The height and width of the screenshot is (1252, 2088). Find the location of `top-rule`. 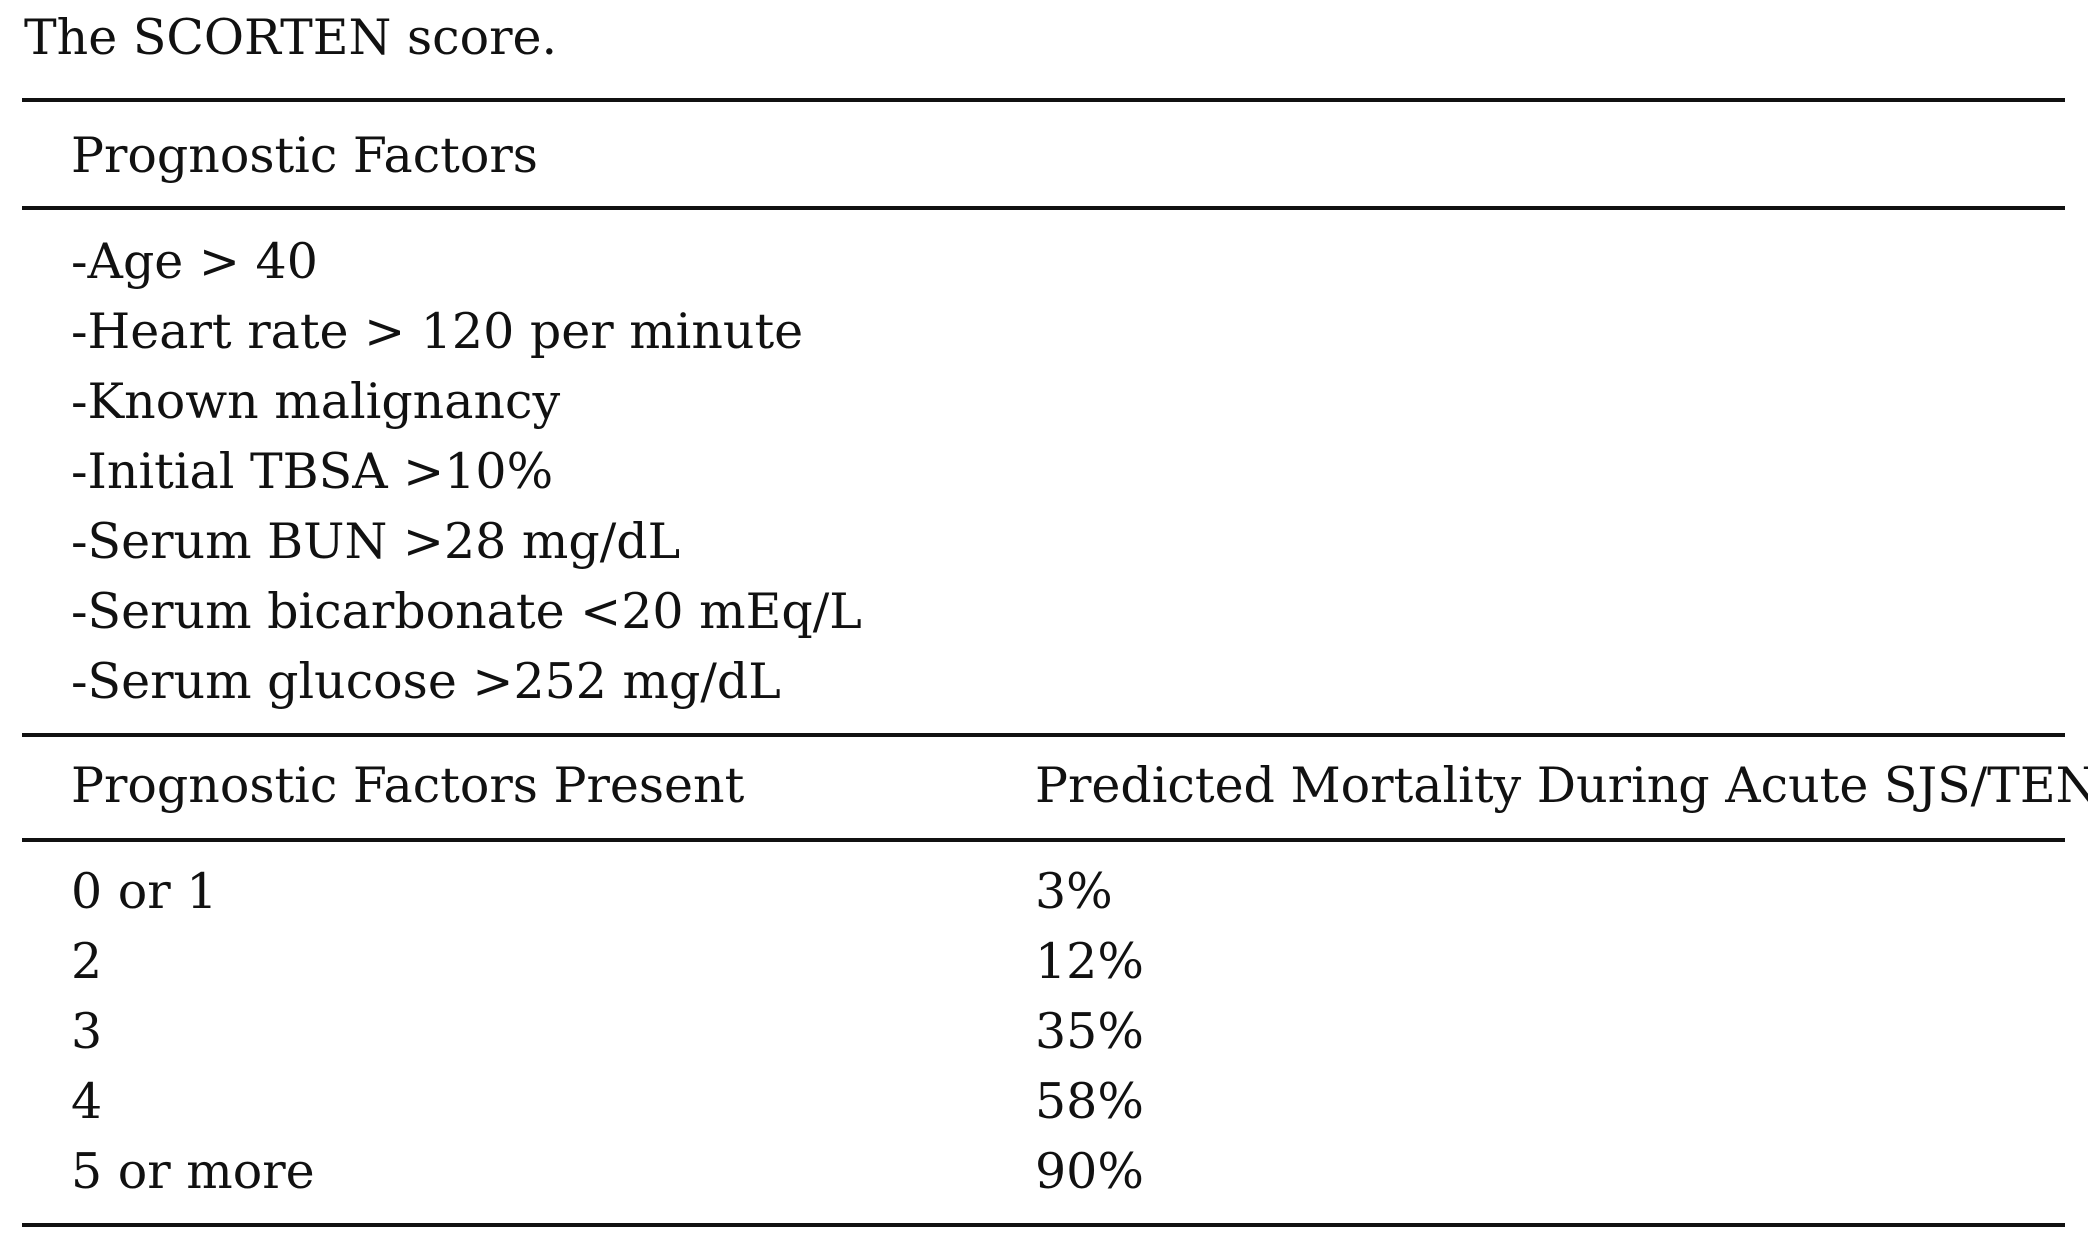

top-rule is located at coordinates (1043, 100).